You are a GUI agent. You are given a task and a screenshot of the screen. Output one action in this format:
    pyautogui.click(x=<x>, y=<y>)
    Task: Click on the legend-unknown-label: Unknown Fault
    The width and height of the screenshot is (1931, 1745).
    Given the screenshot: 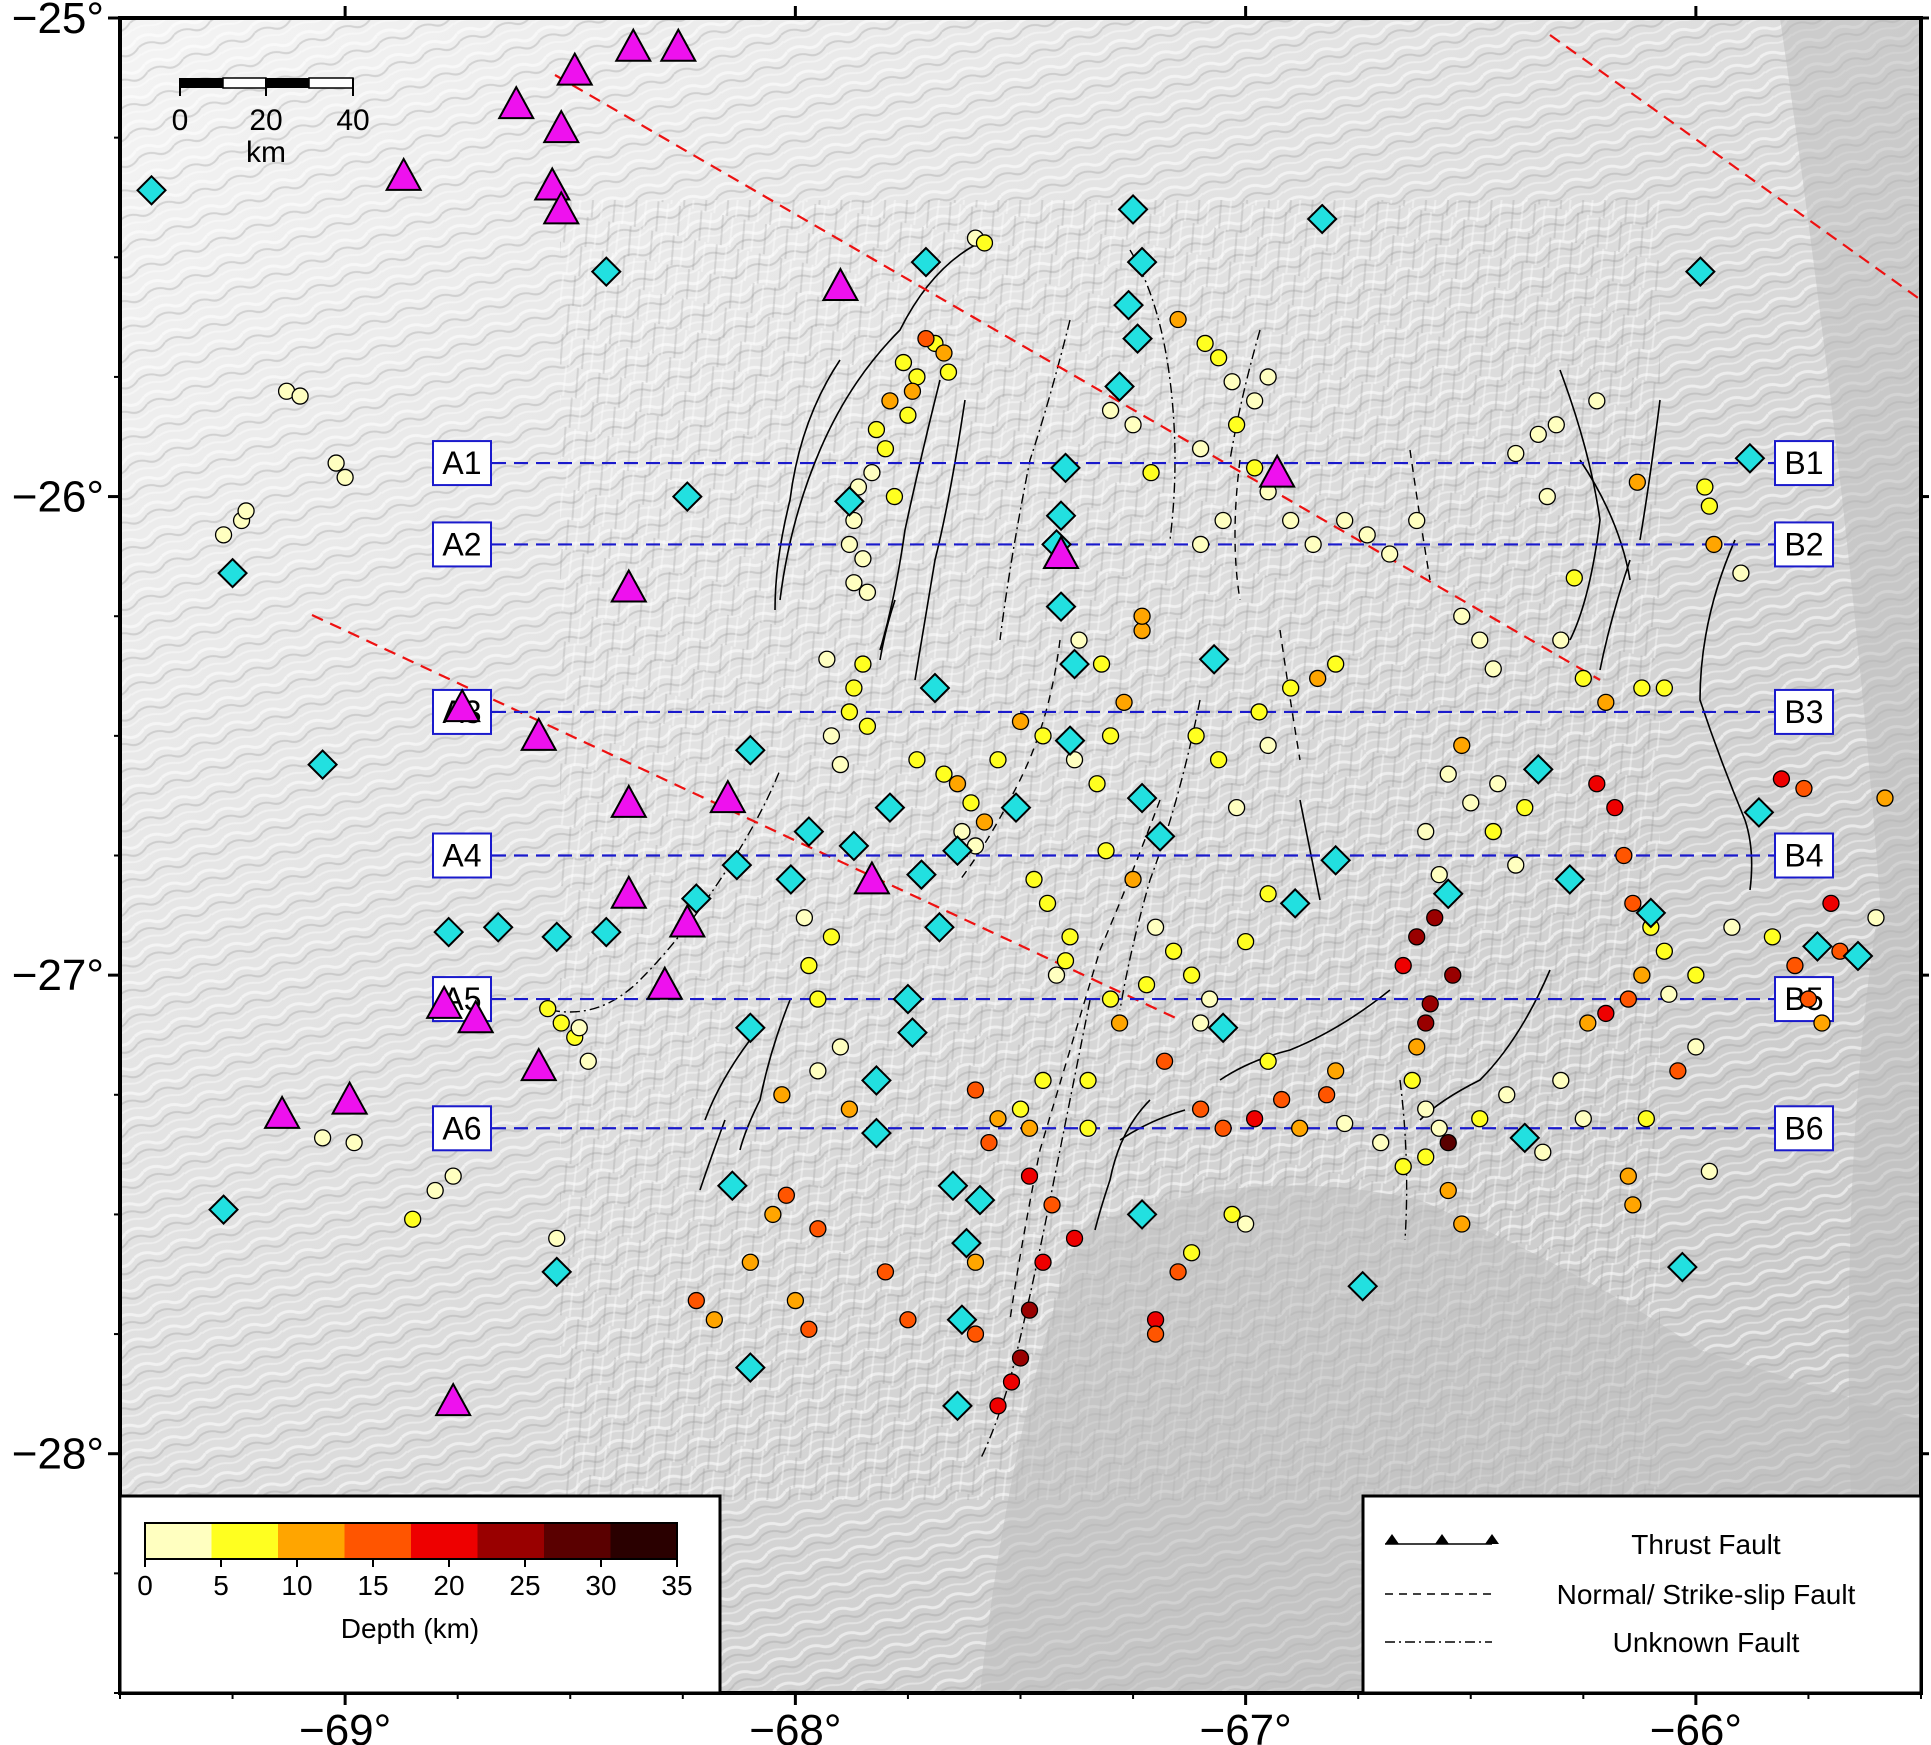 What is the action you would take?
    pyautogui.click(x=1706, y=1642)
    